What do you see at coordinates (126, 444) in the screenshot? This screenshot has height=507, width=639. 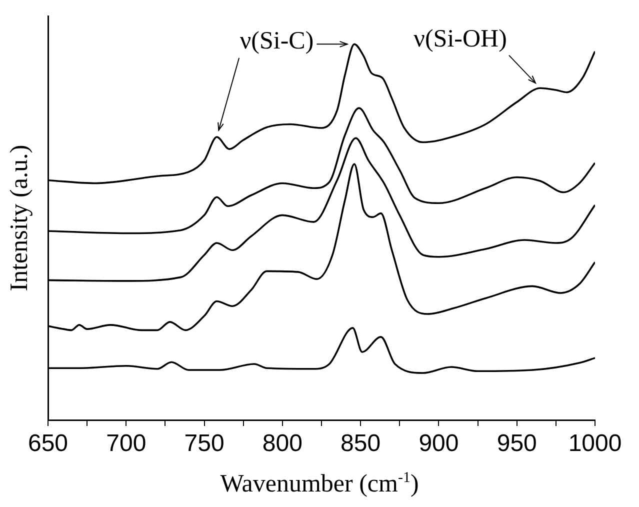 I see `x-tick-label: 700` at bounding box center [126, 444].